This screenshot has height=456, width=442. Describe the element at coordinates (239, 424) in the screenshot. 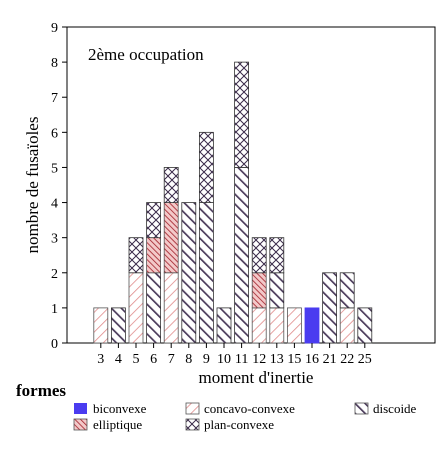

I see `legend-label-plan-convexe: plan-convexe` at that location.